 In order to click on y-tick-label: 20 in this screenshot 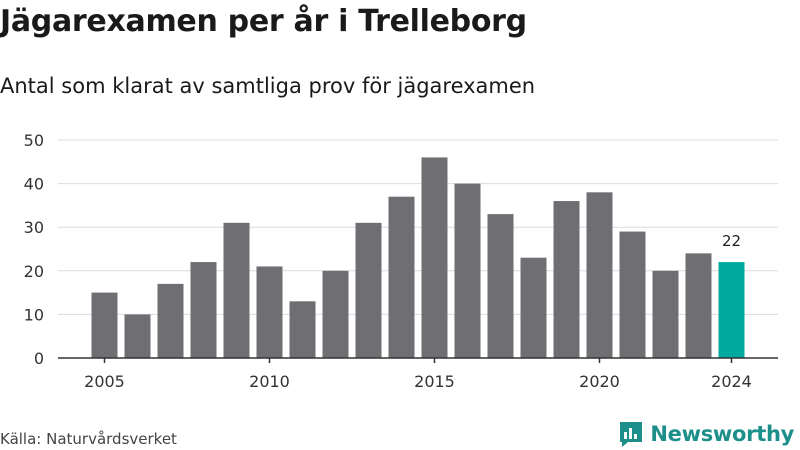, I will do `click(34, 271)`.